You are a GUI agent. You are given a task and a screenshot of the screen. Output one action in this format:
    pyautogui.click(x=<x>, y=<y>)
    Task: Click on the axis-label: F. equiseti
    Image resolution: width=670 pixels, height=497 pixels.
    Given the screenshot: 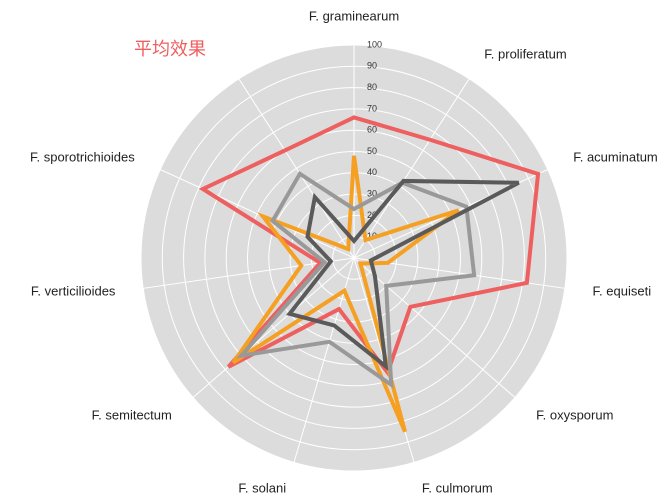 What is the action you would take?
    pyautogui.click(x=622, y=291)
    